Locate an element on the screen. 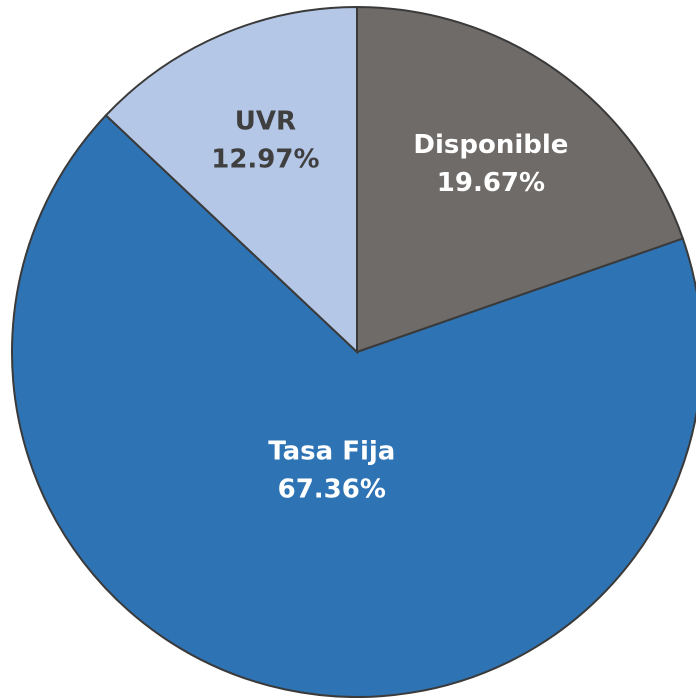  slice-label: UVR is located at coordinates (265, 121).